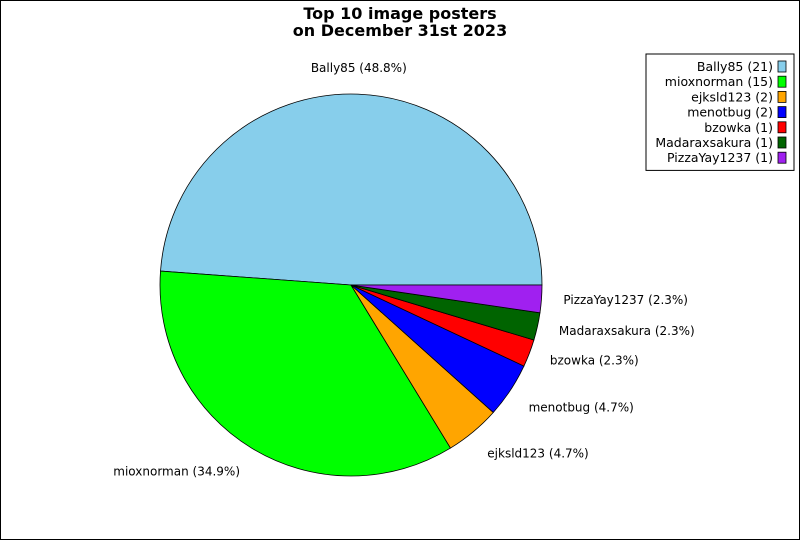 This screenshot has height=540, width=800. What do you see at coordinates (714, 142) in the screenshot?
I see `legend-label-madaraxsakura: Madaraxsakura (1)` at bounding box center [714, 142].